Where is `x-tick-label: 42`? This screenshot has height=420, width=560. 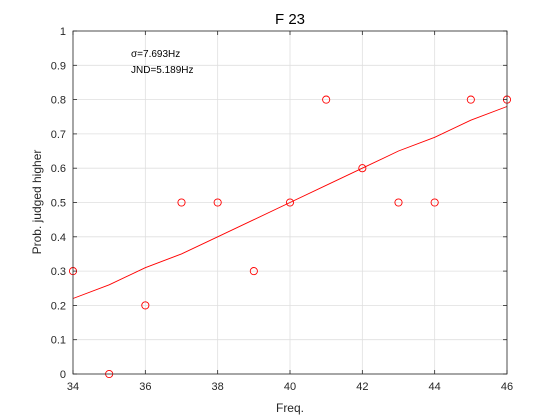 x-tick-label: 42 is located at coordinates (362, 387).